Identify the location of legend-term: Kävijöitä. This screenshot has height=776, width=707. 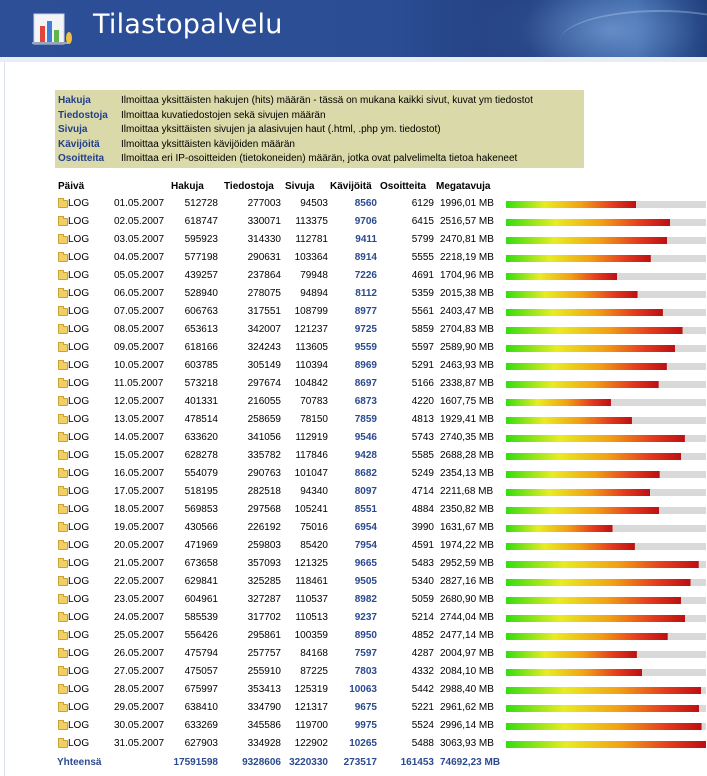
(79, 144).